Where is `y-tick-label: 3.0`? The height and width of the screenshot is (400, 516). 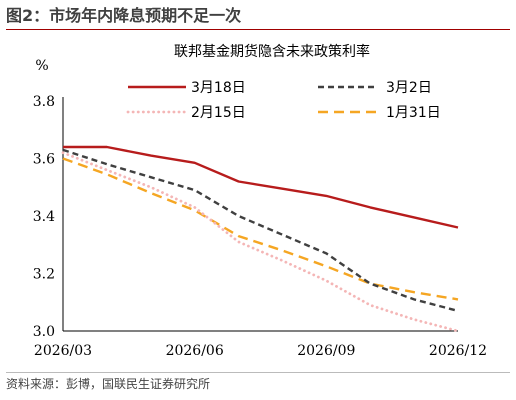 y-tick-label: 3.0 is located at coordinates (44, 332).